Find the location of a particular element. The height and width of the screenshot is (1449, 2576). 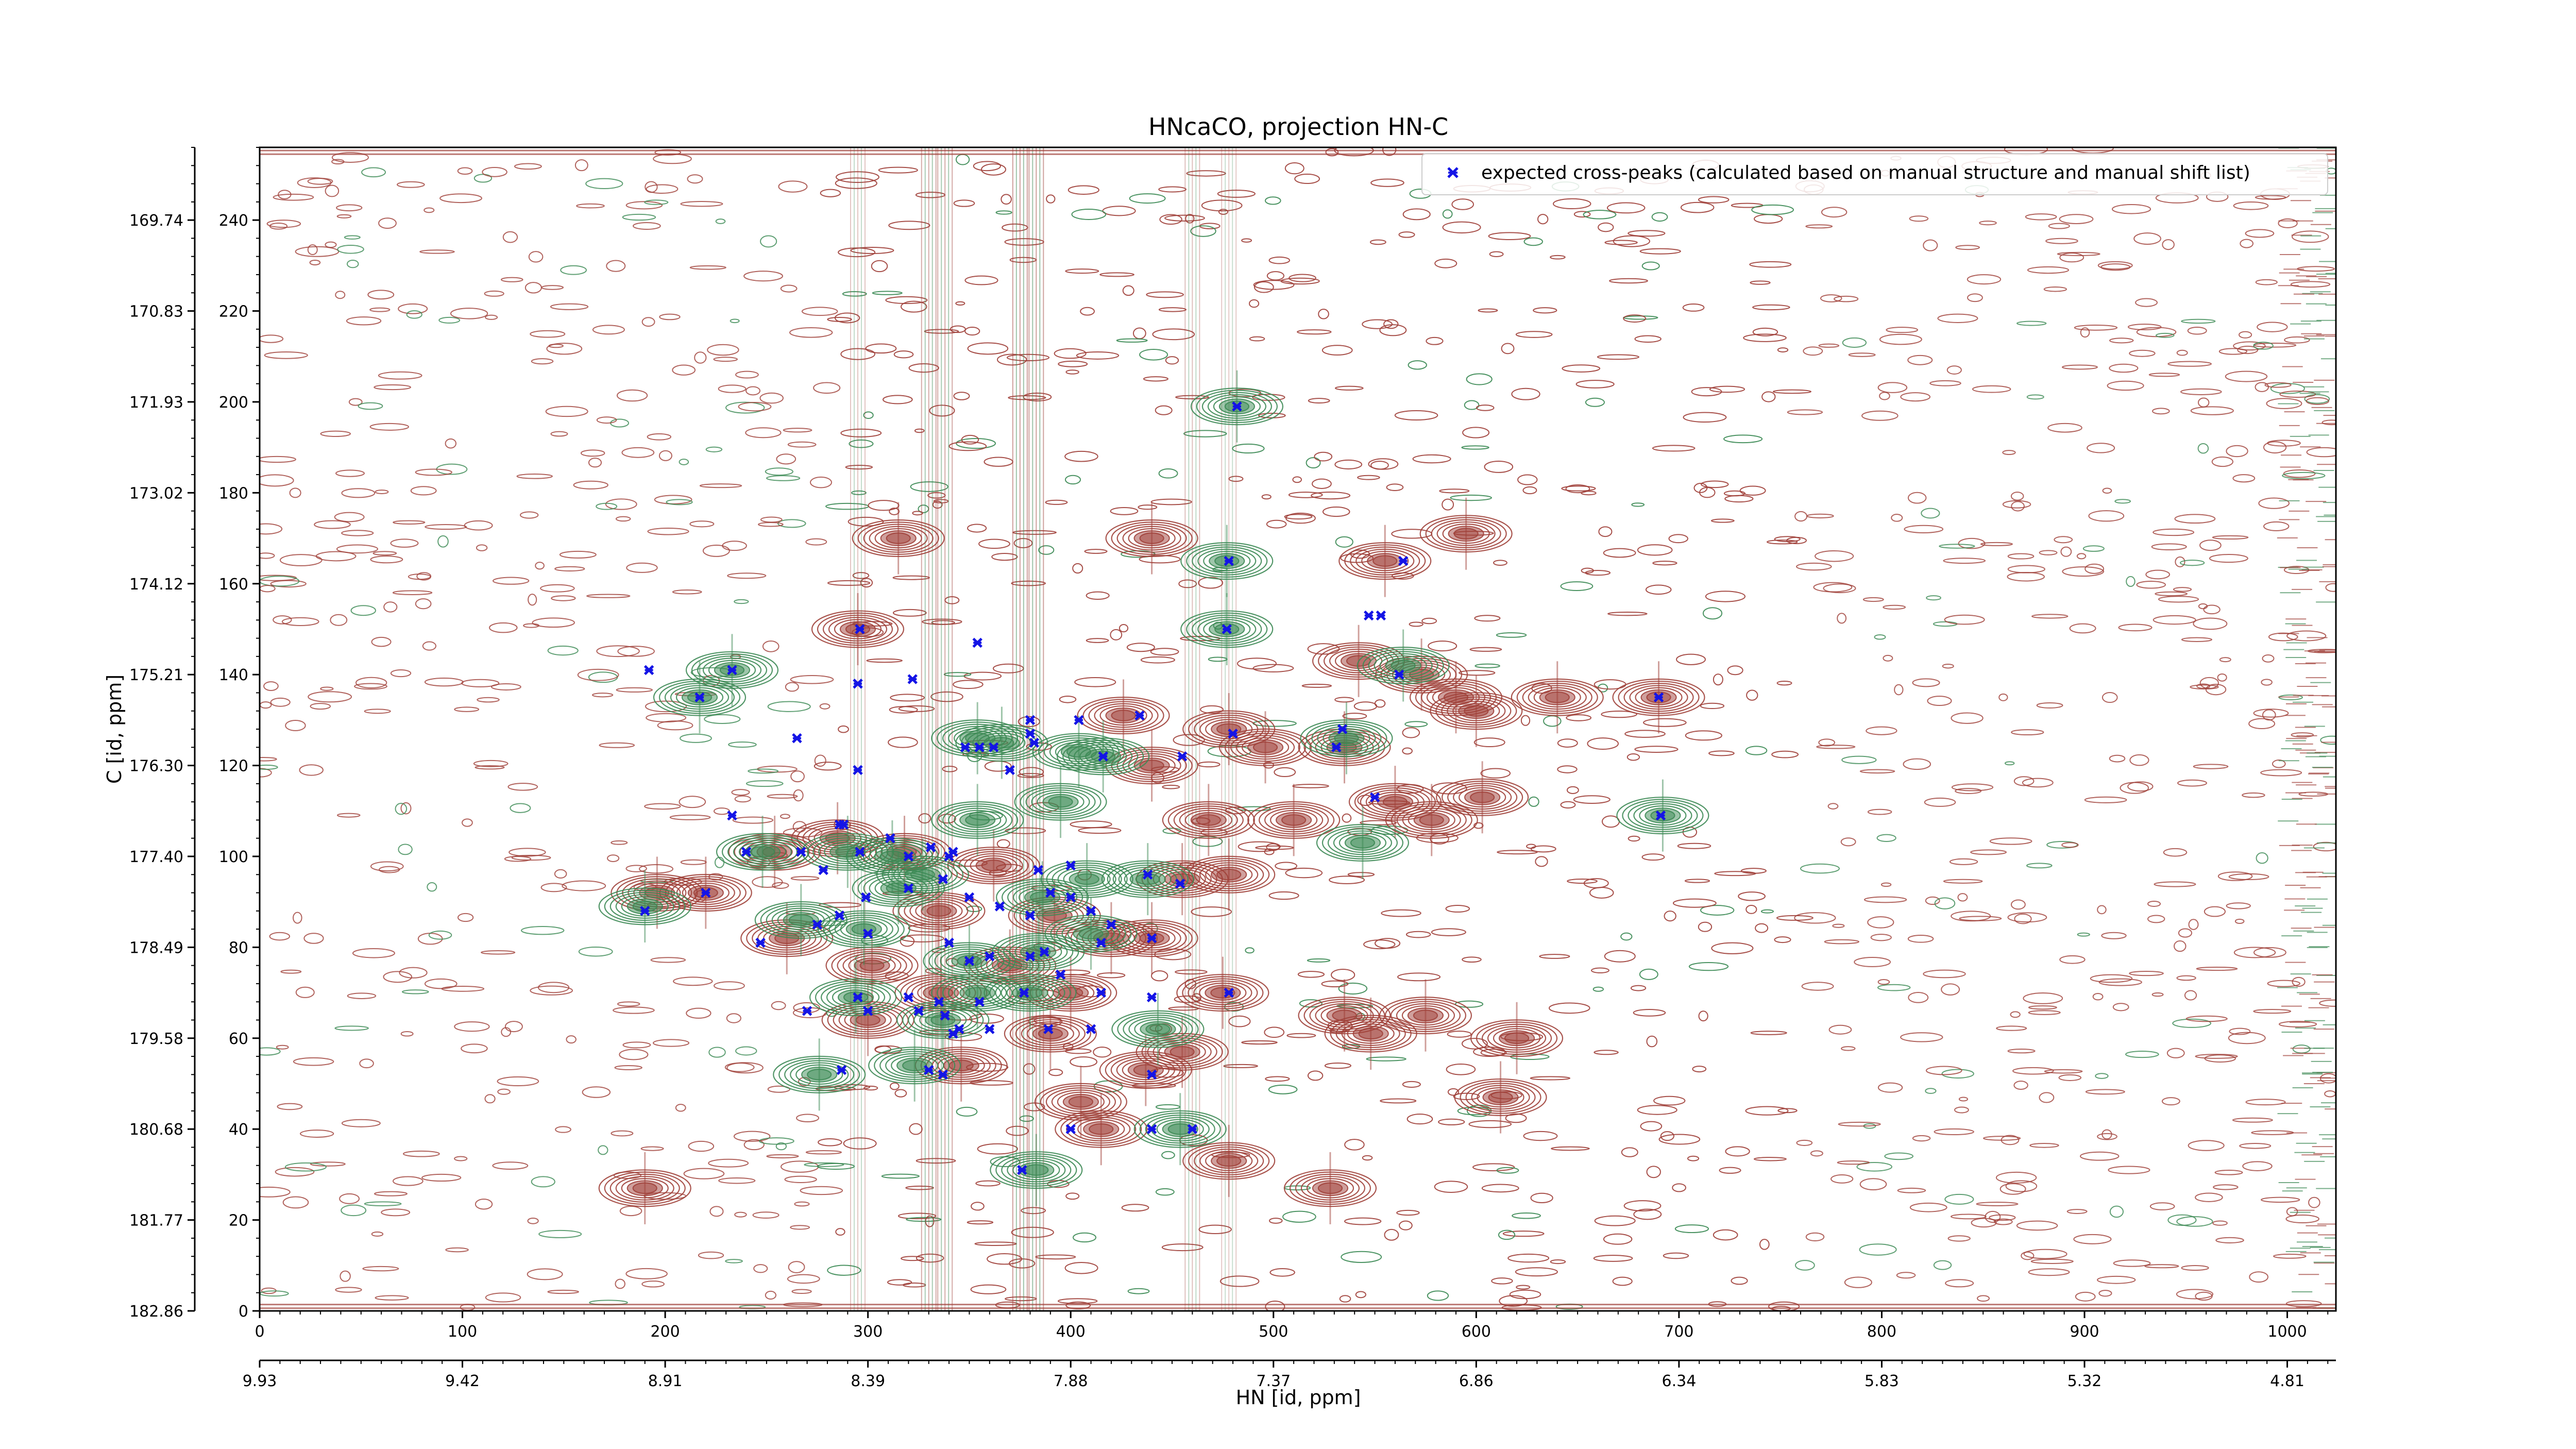

y-ppm-tick-label: 173.02 is located at coordinates (156, 493).